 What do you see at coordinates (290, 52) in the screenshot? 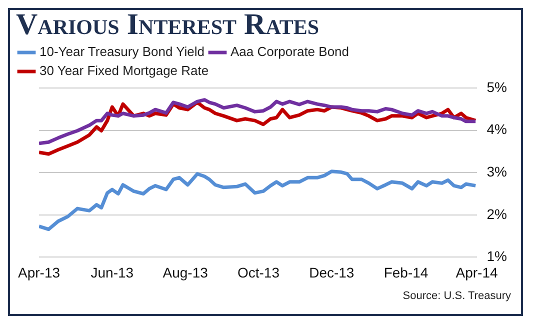
I see `legend-label: Aaa Corporate Bond` at bounding box center [290, 52].